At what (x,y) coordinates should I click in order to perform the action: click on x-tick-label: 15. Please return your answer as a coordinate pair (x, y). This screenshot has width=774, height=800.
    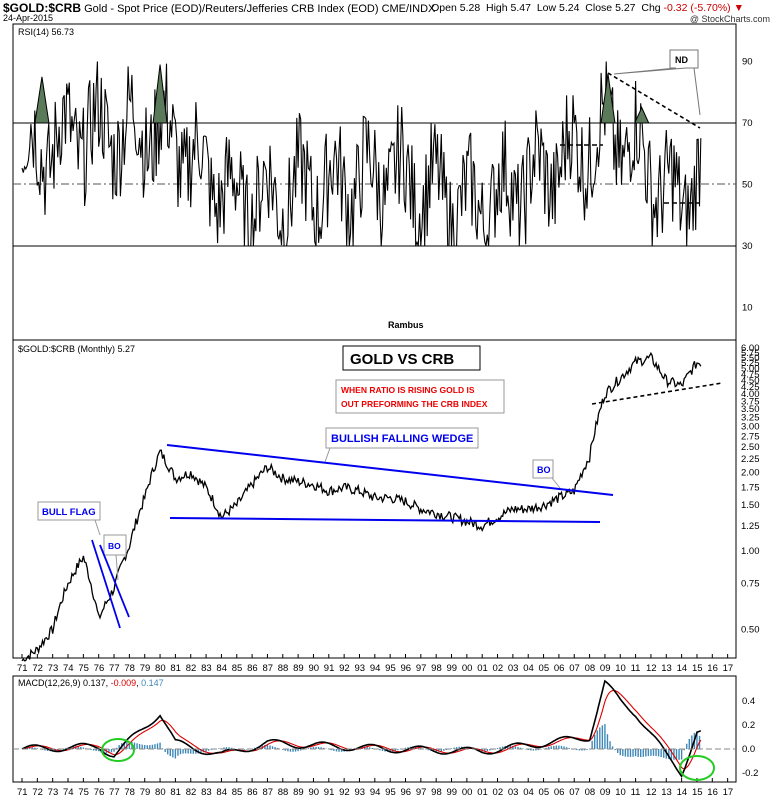
    Looking at the image, I should click on (697, 668).